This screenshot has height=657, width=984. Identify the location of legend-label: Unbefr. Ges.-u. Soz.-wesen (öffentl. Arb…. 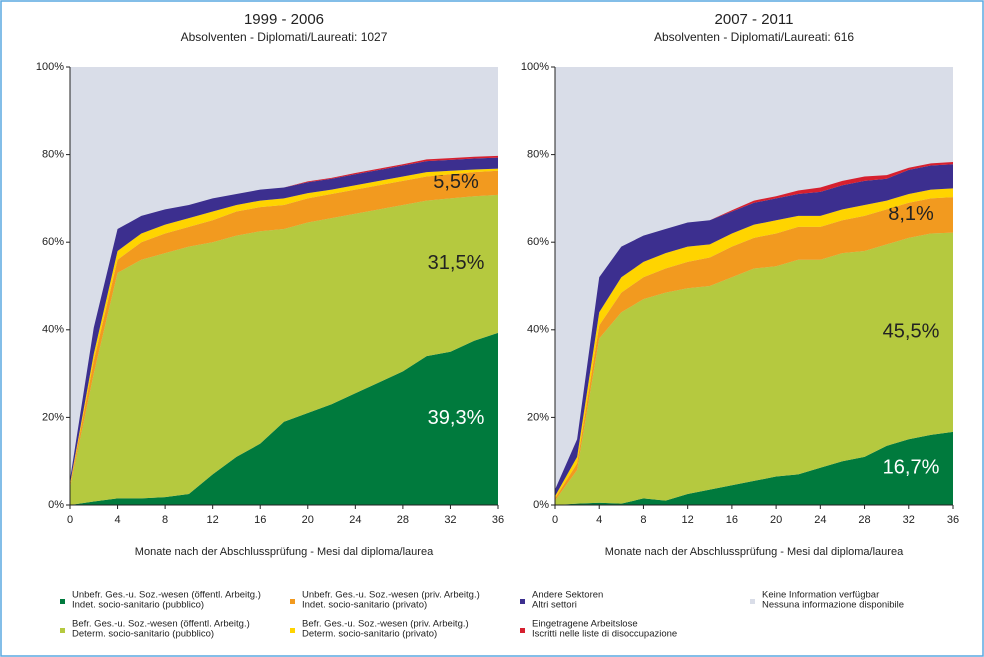
(166, 595).